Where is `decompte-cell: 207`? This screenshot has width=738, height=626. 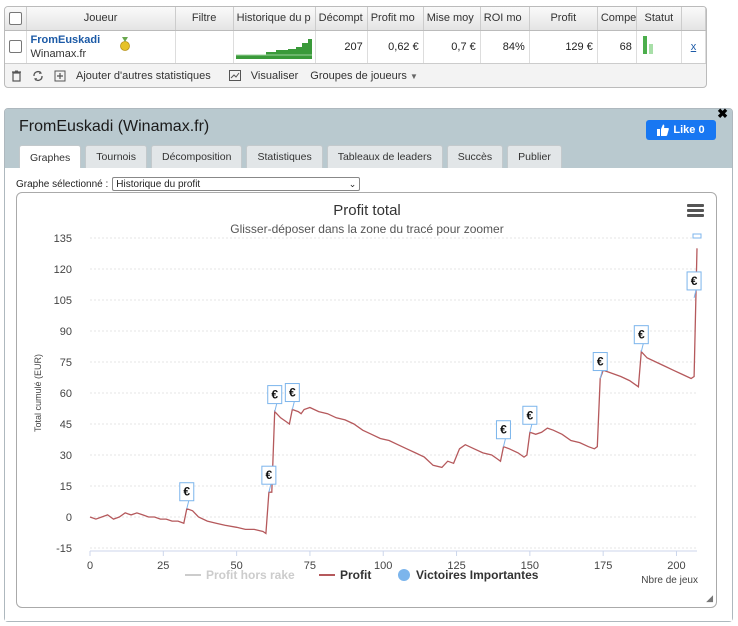
decompte-cell: 207 is located at coordinates (341, 47).